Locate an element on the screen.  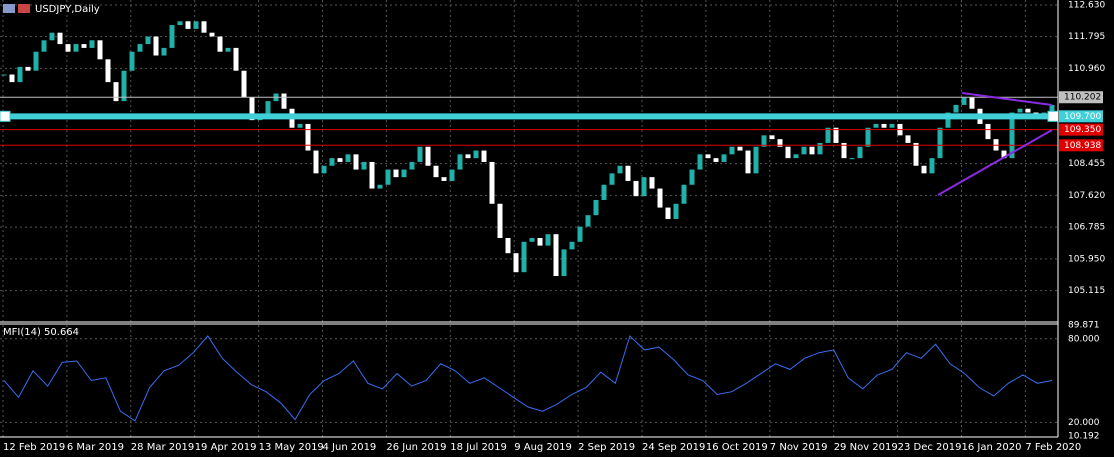
x-tick-label: 19 Apr 2019 is located at coordinates (226, 447).